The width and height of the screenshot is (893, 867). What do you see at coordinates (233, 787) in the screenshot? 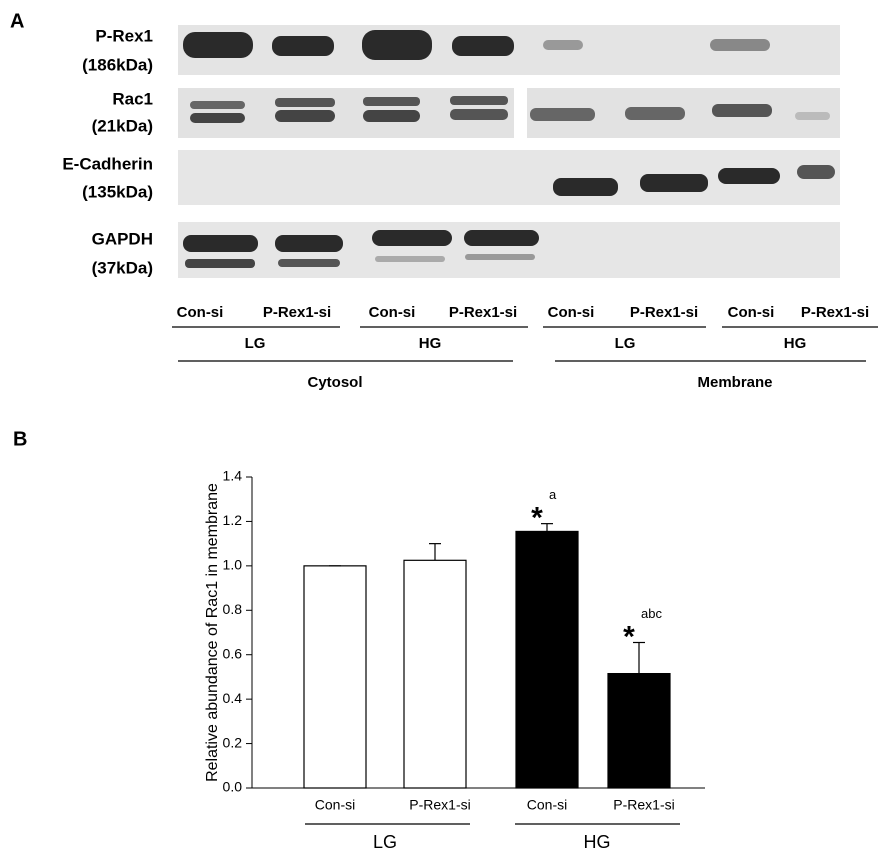
I see `y-tick-label: 0.0` at bounding box center [233, 787].